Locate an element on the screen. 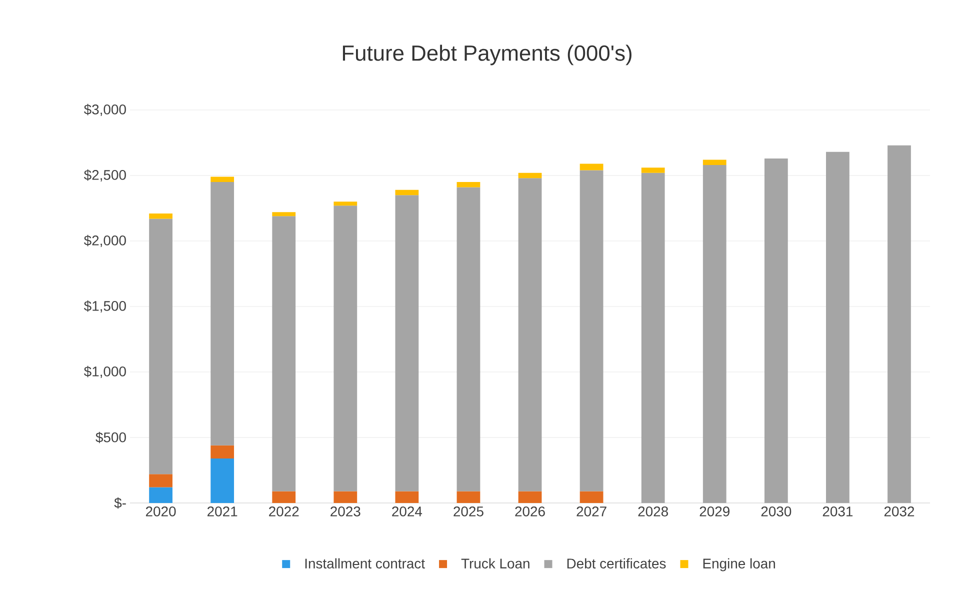  x-tick-label: 2023 is located at coordinates (345, 511).